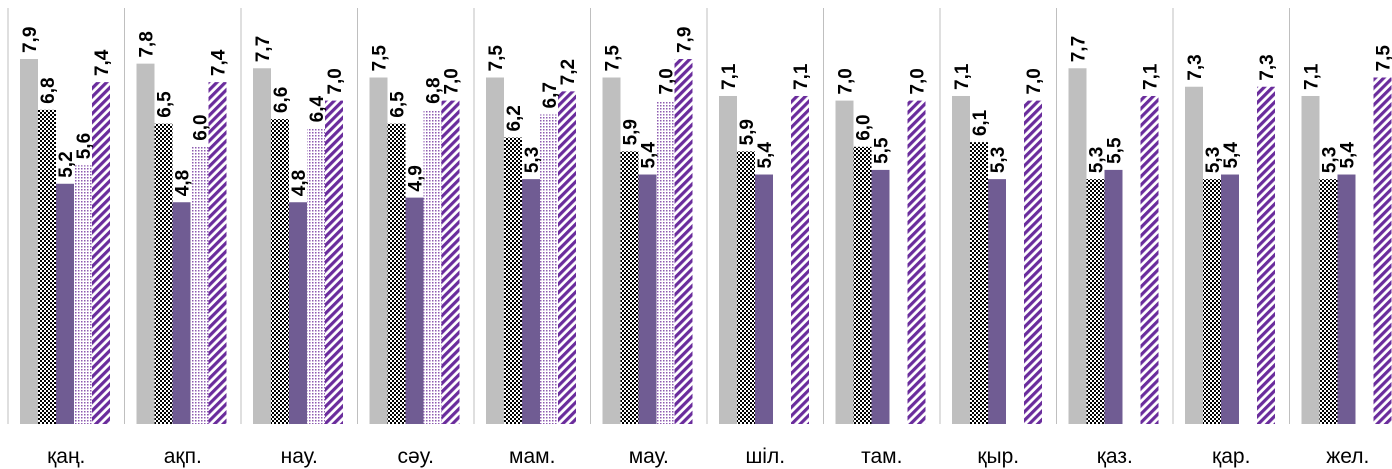 The image size is (1392, 469). Describe the element at coordinates (649, 456) in the screenshot. I see `category-tick-label: мау.` at that location.